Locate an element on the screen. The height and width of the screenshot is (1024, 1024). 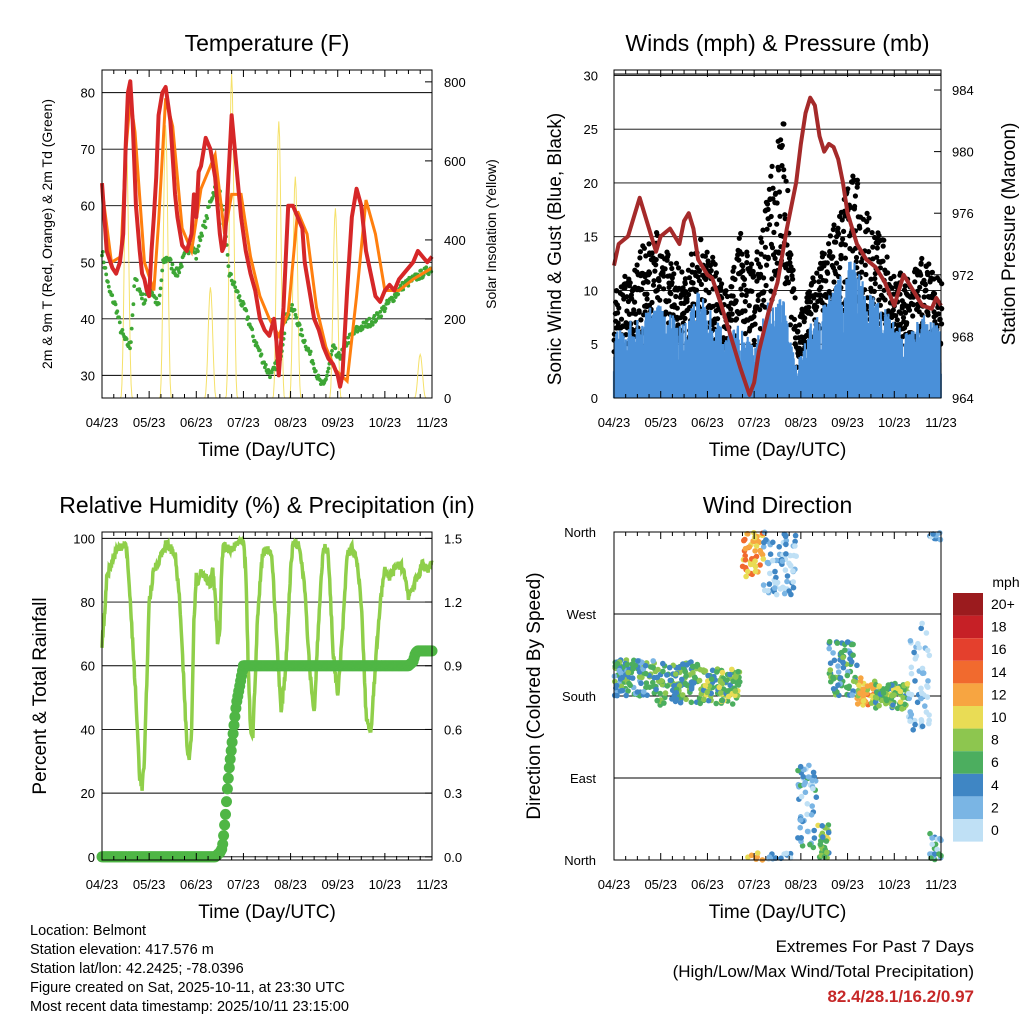
series-2m-t is located at coordinates (267, 234).